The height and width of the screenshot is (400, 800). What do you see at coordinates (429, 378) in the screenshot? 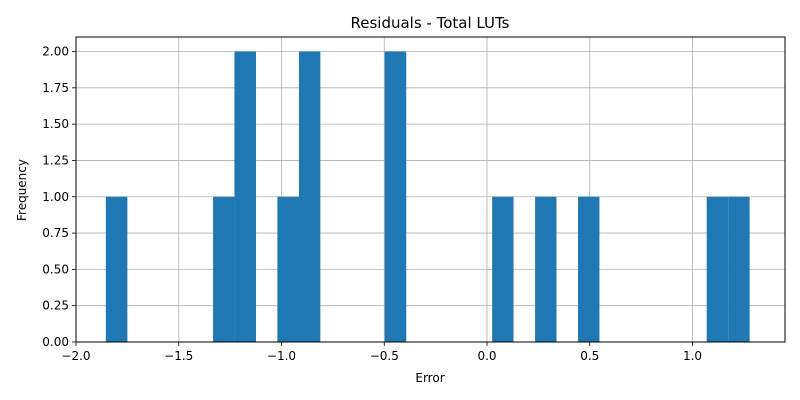
I see `x-axis-label: Error` at bounding box center [429, 378].